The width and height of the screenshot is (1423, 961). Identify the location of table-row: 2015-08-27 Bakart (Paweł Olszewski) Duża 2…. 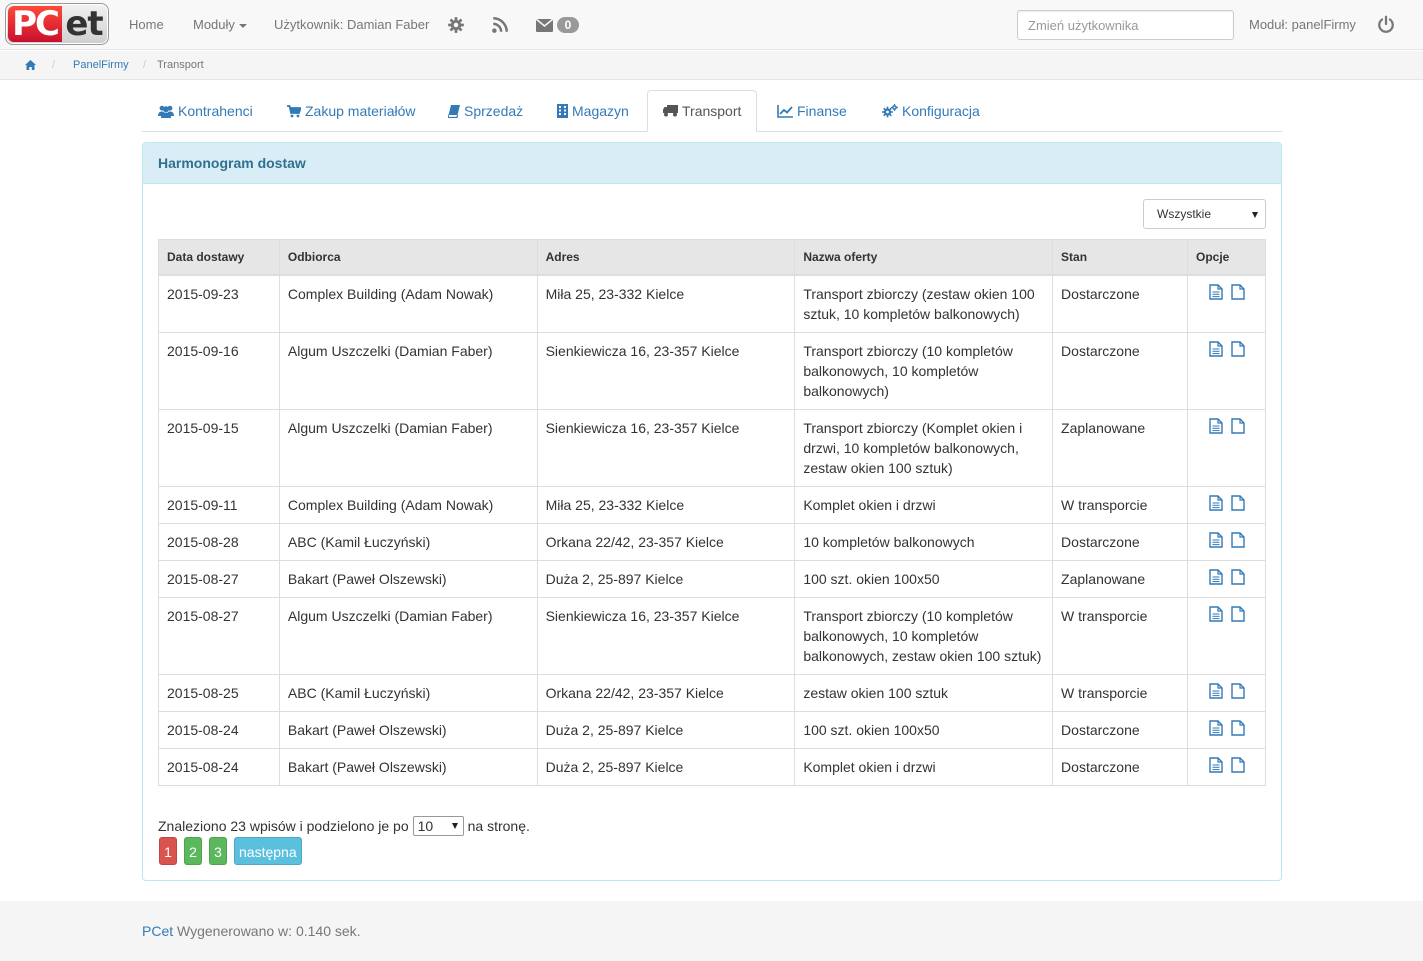
(712, 578).